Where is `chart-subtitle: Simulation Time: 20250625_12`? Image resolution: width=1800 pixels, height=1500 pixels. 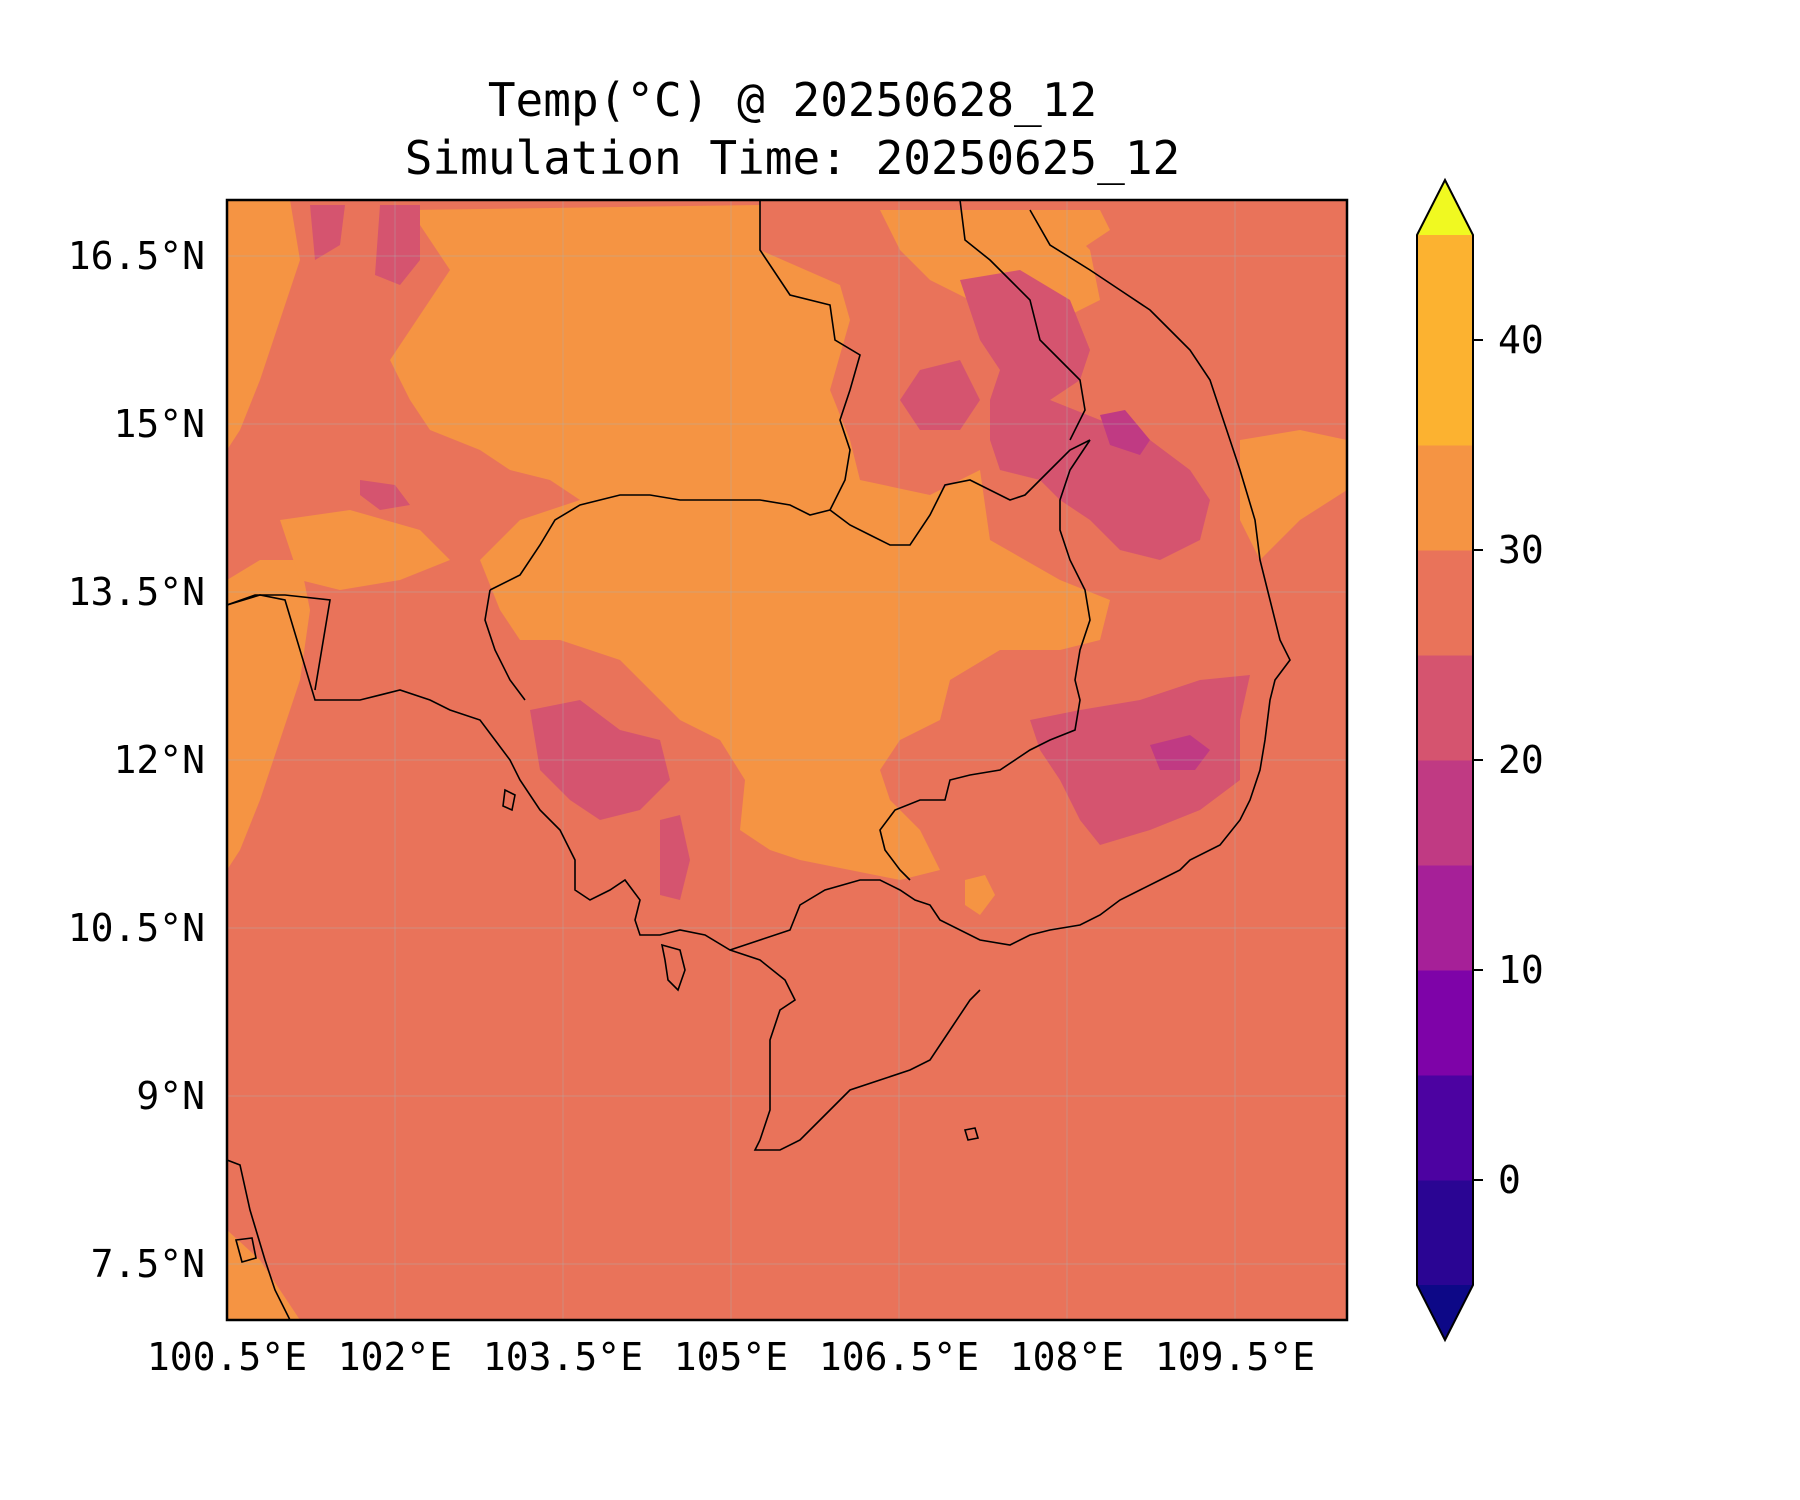 chart-subtitle: Simulation Time: 20250625_12 is located at coordinates (792, 158).